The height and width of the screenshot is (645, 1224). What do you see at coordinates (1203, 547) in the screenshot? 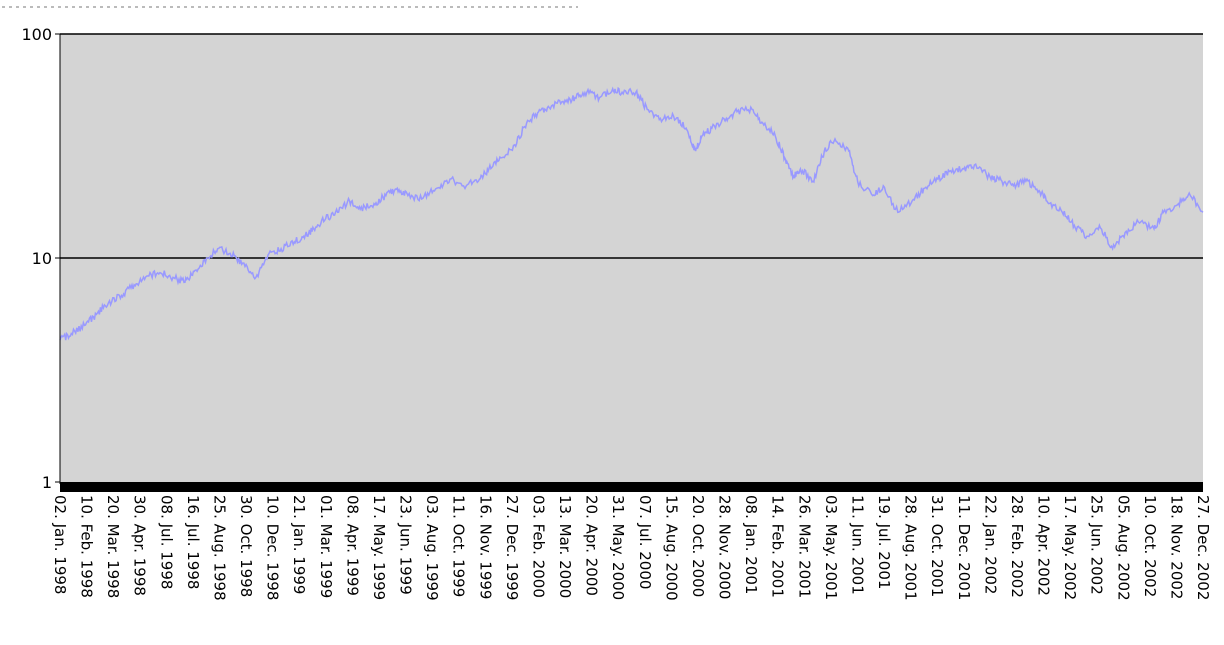
I see `x-tick-label: 27. Dec. 2002` at bounding box center [1203, 547].